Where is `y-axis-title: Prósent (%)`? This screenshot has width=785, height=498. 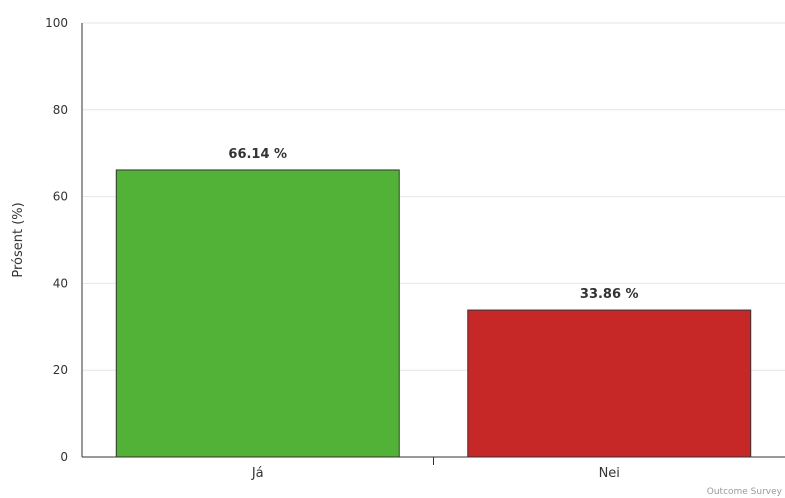 y-axis-title: Prósent (%) is located at coordinates (18, 239).